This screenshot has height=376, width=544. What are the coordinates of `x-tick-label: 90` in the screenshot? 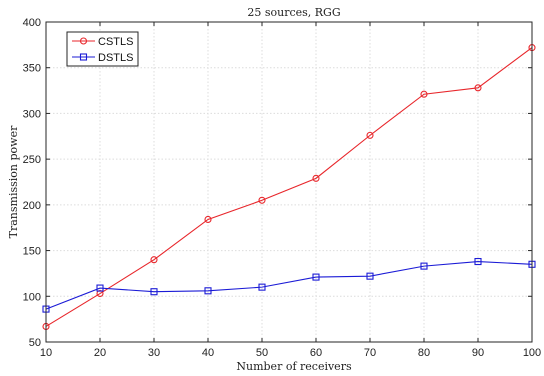 It's located at (478, 353).